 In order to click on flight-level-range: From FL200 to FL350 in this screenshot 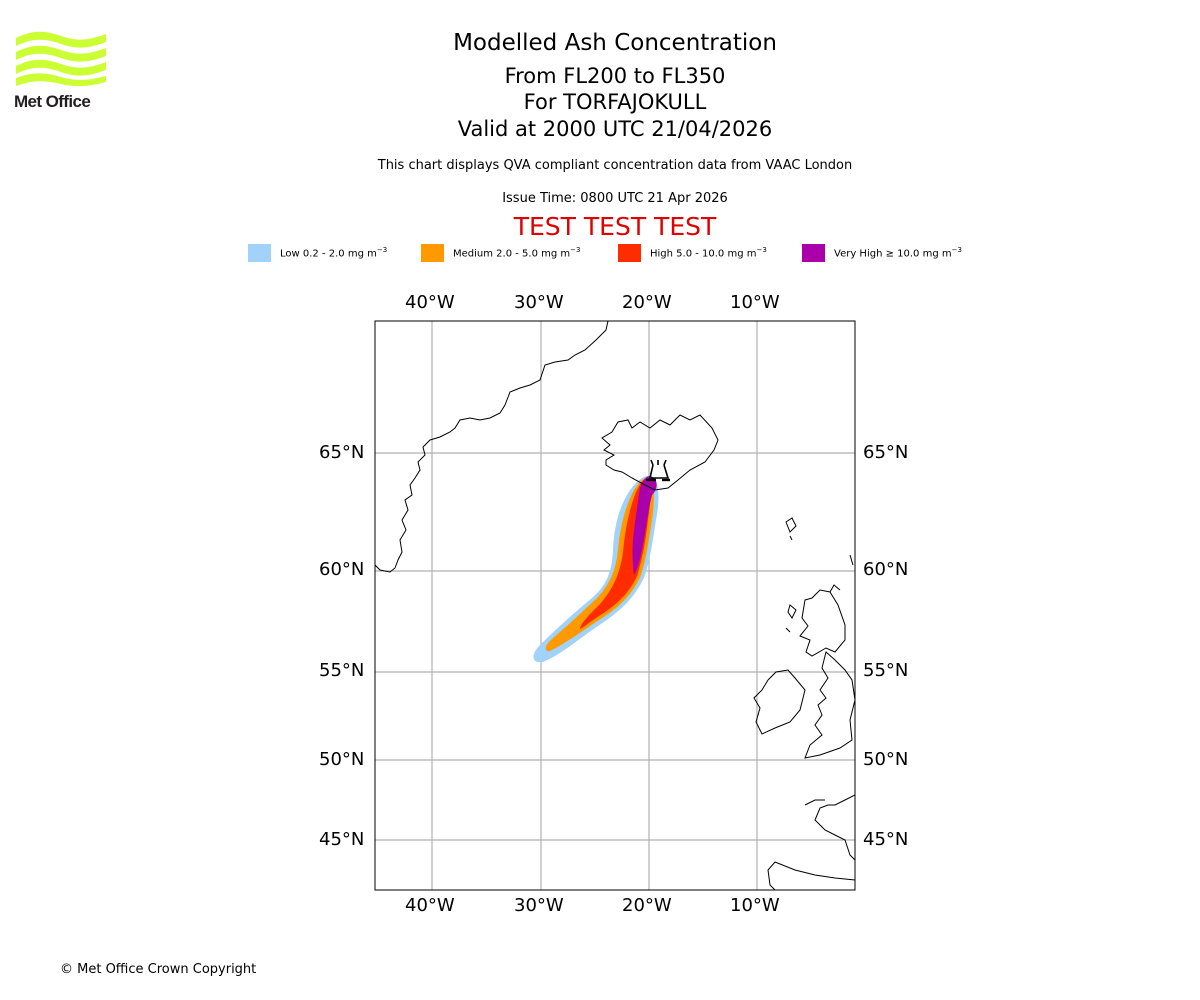, I will do `click(615, 76)`.